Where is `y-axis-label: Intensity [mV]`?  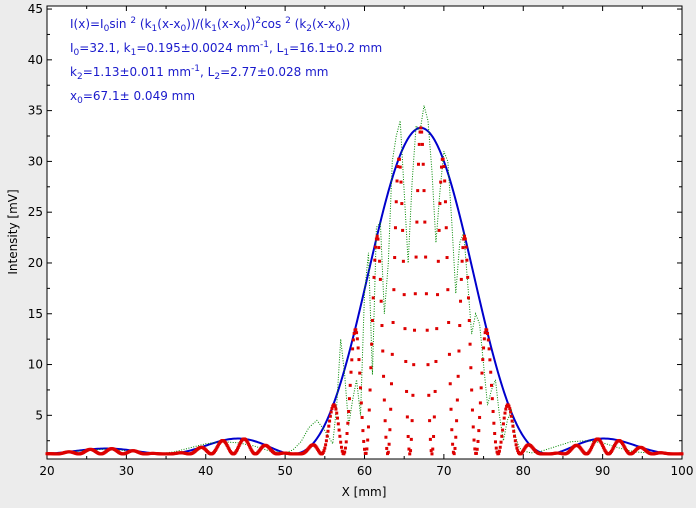 y-axis-label: Intensity [mV] is located at coordinates (13, 231).